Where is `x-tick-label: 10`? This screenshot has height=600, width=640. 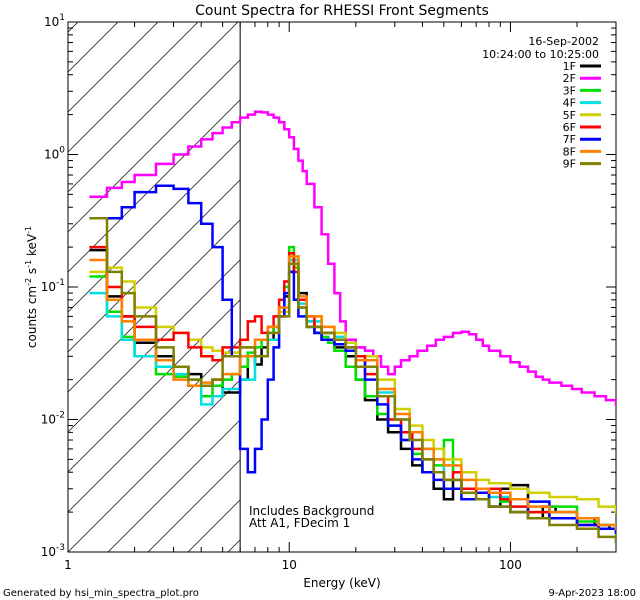 x-tick-label: 10 is located at coordinates (289, 565).